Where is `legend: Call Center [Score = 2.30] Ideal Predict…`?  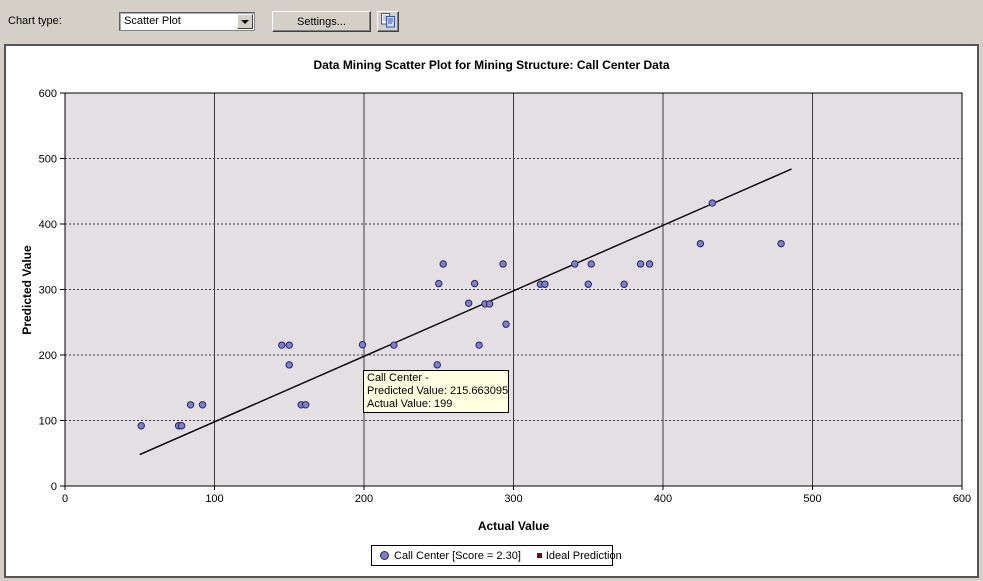
legend: Call Center [Score = 2.30] Ideal Predict… is located at coordinates (496, 555).